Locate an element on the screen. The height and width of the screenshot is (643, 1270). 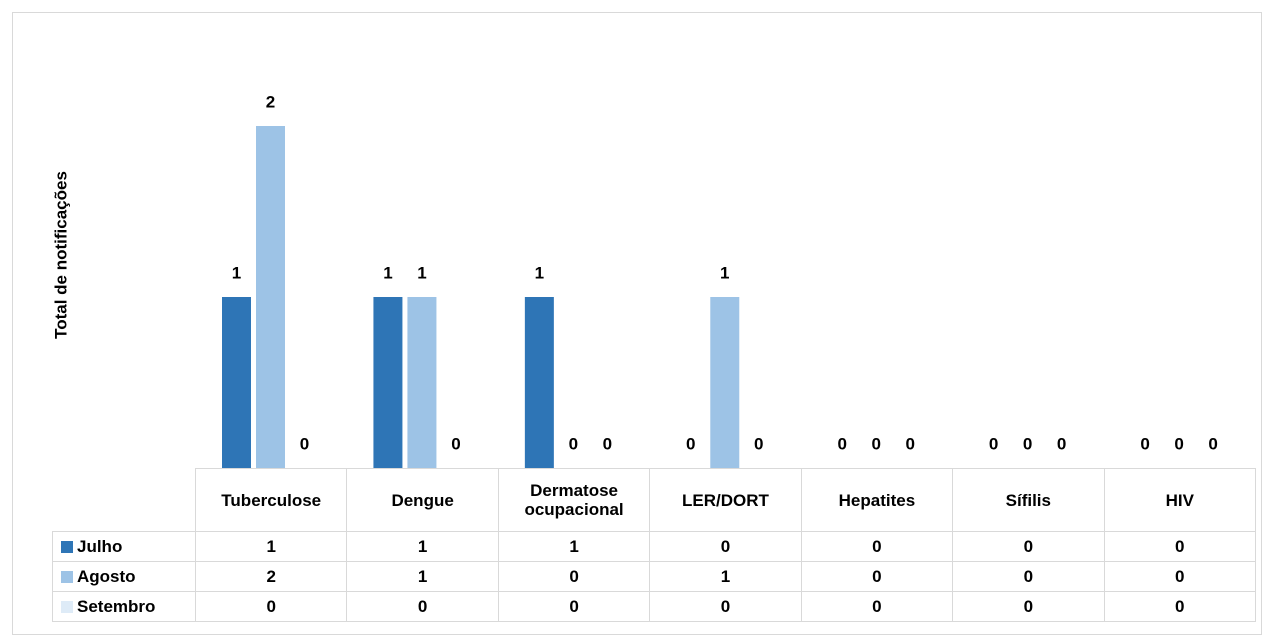
legend-entry: Agosto is located at coordinates (124, 576).